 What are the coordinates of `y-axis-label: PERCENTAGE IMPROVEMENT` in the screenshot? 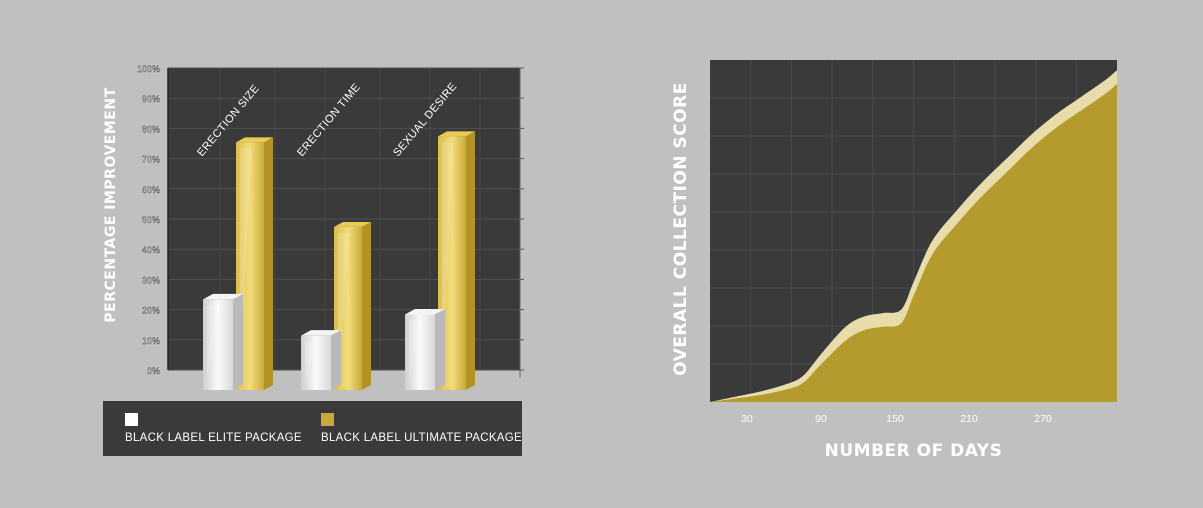 It's located at (111, 204).